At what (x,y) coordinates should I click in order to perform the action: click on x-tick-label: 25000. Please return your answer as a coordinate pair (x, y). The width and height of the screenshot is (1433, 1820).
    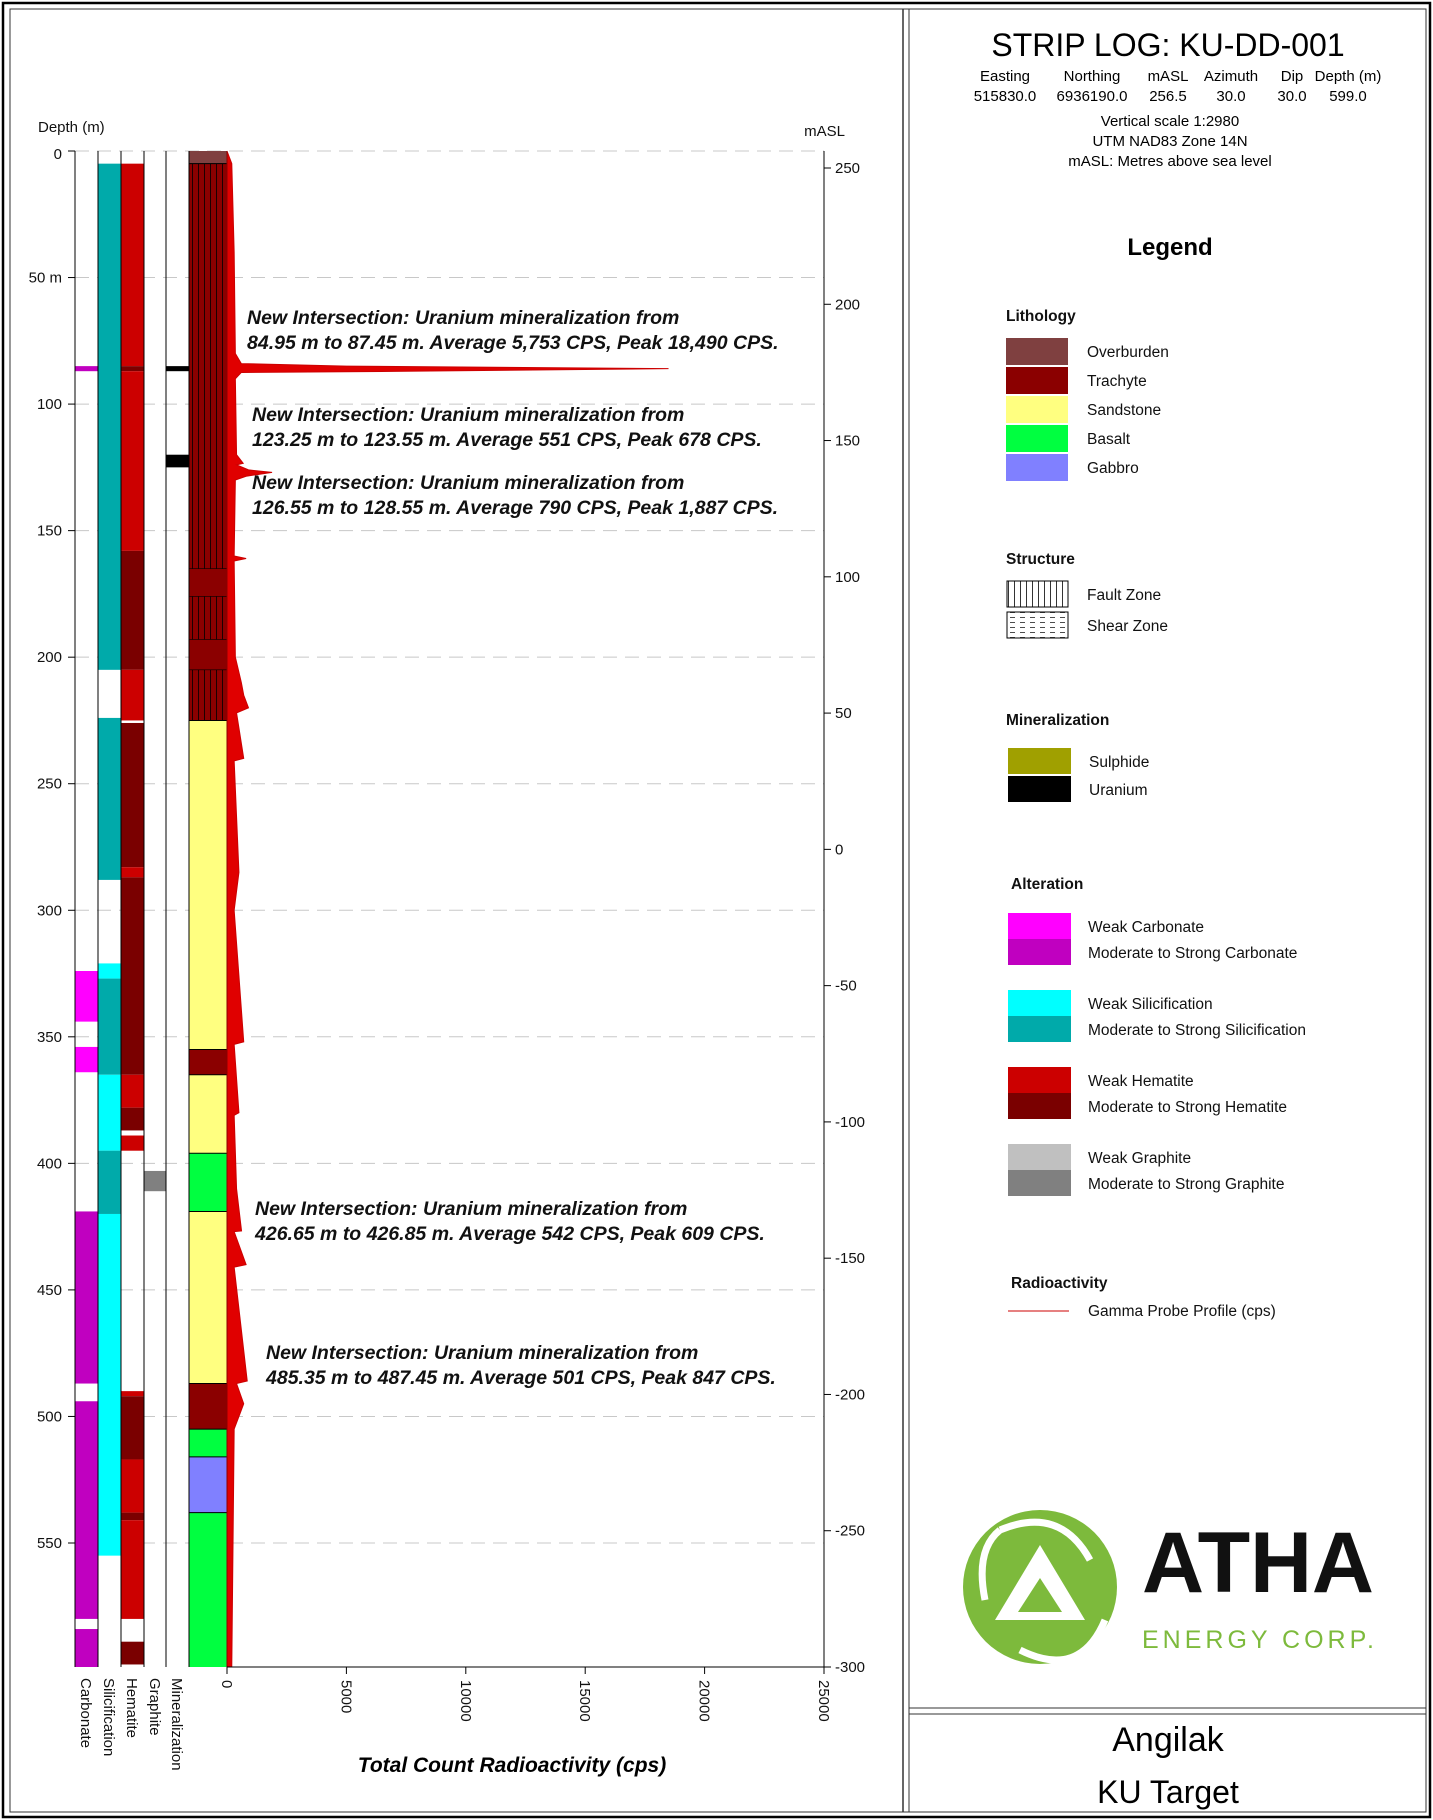
    Looking at the image, I should click on (823, 1701).